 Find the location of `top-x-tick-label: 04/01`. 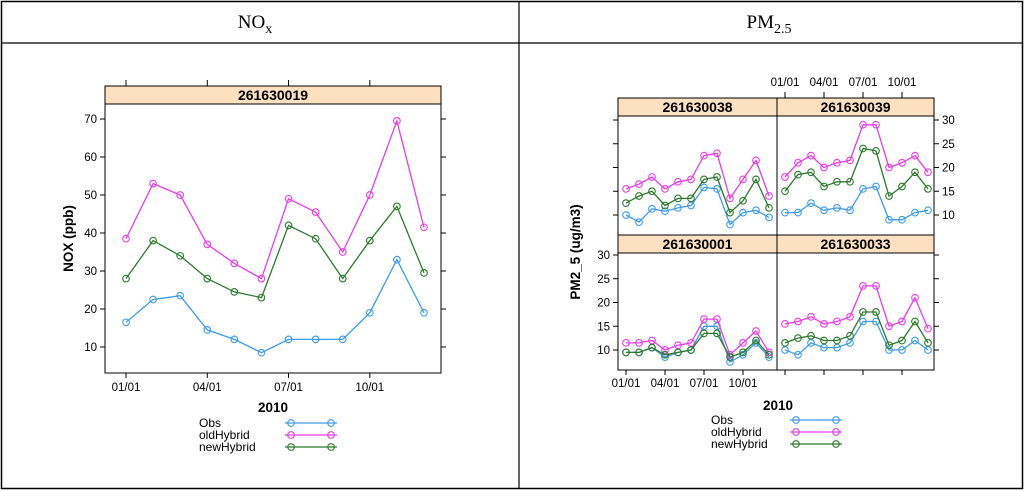

top-x-tick-label: 04/01 is located at coordinates (824, 83).